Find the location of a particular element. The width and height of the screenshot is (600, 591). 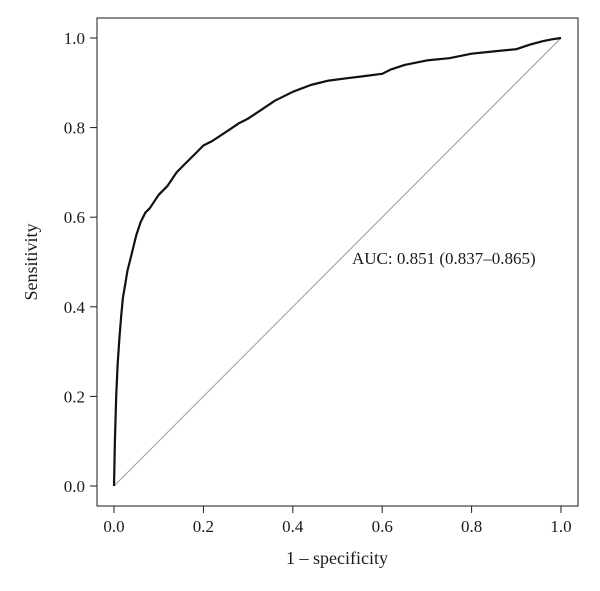

y-tick-label: 1.0 is located at coordinates (74, 38).